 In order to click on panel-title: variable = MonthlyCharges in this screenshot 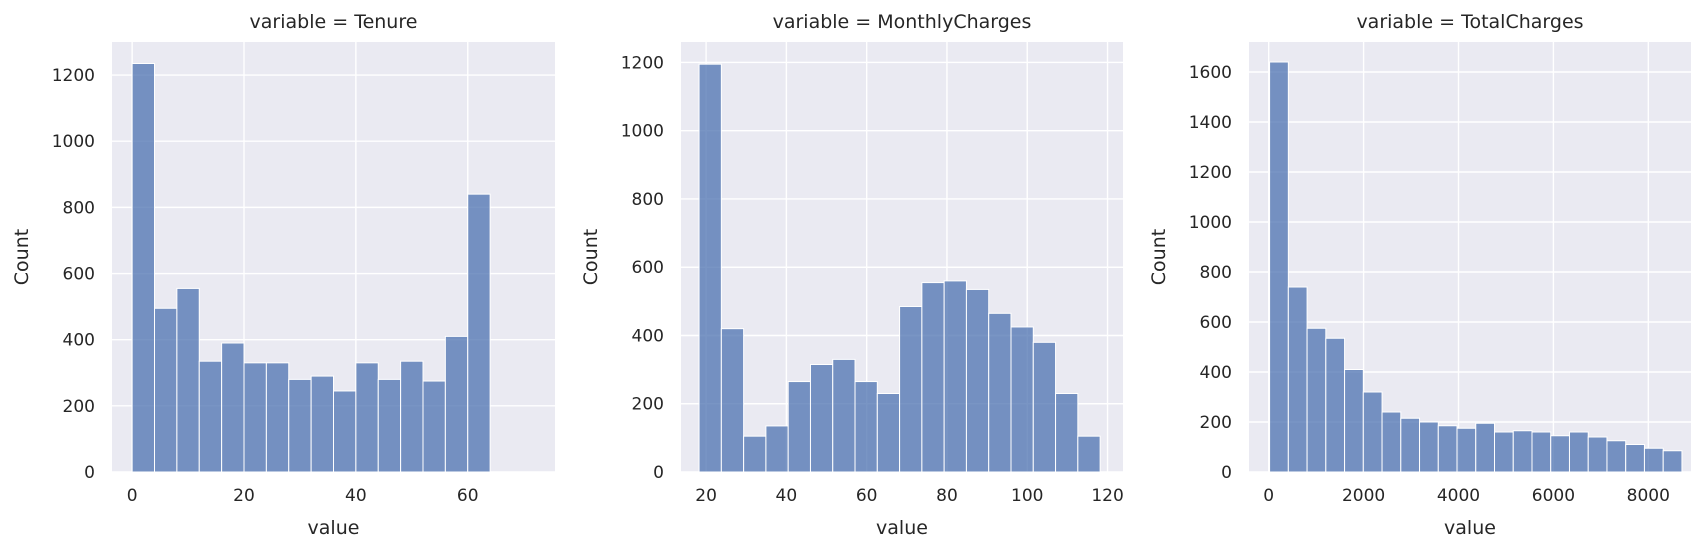, I will do `click(902, 22)`.